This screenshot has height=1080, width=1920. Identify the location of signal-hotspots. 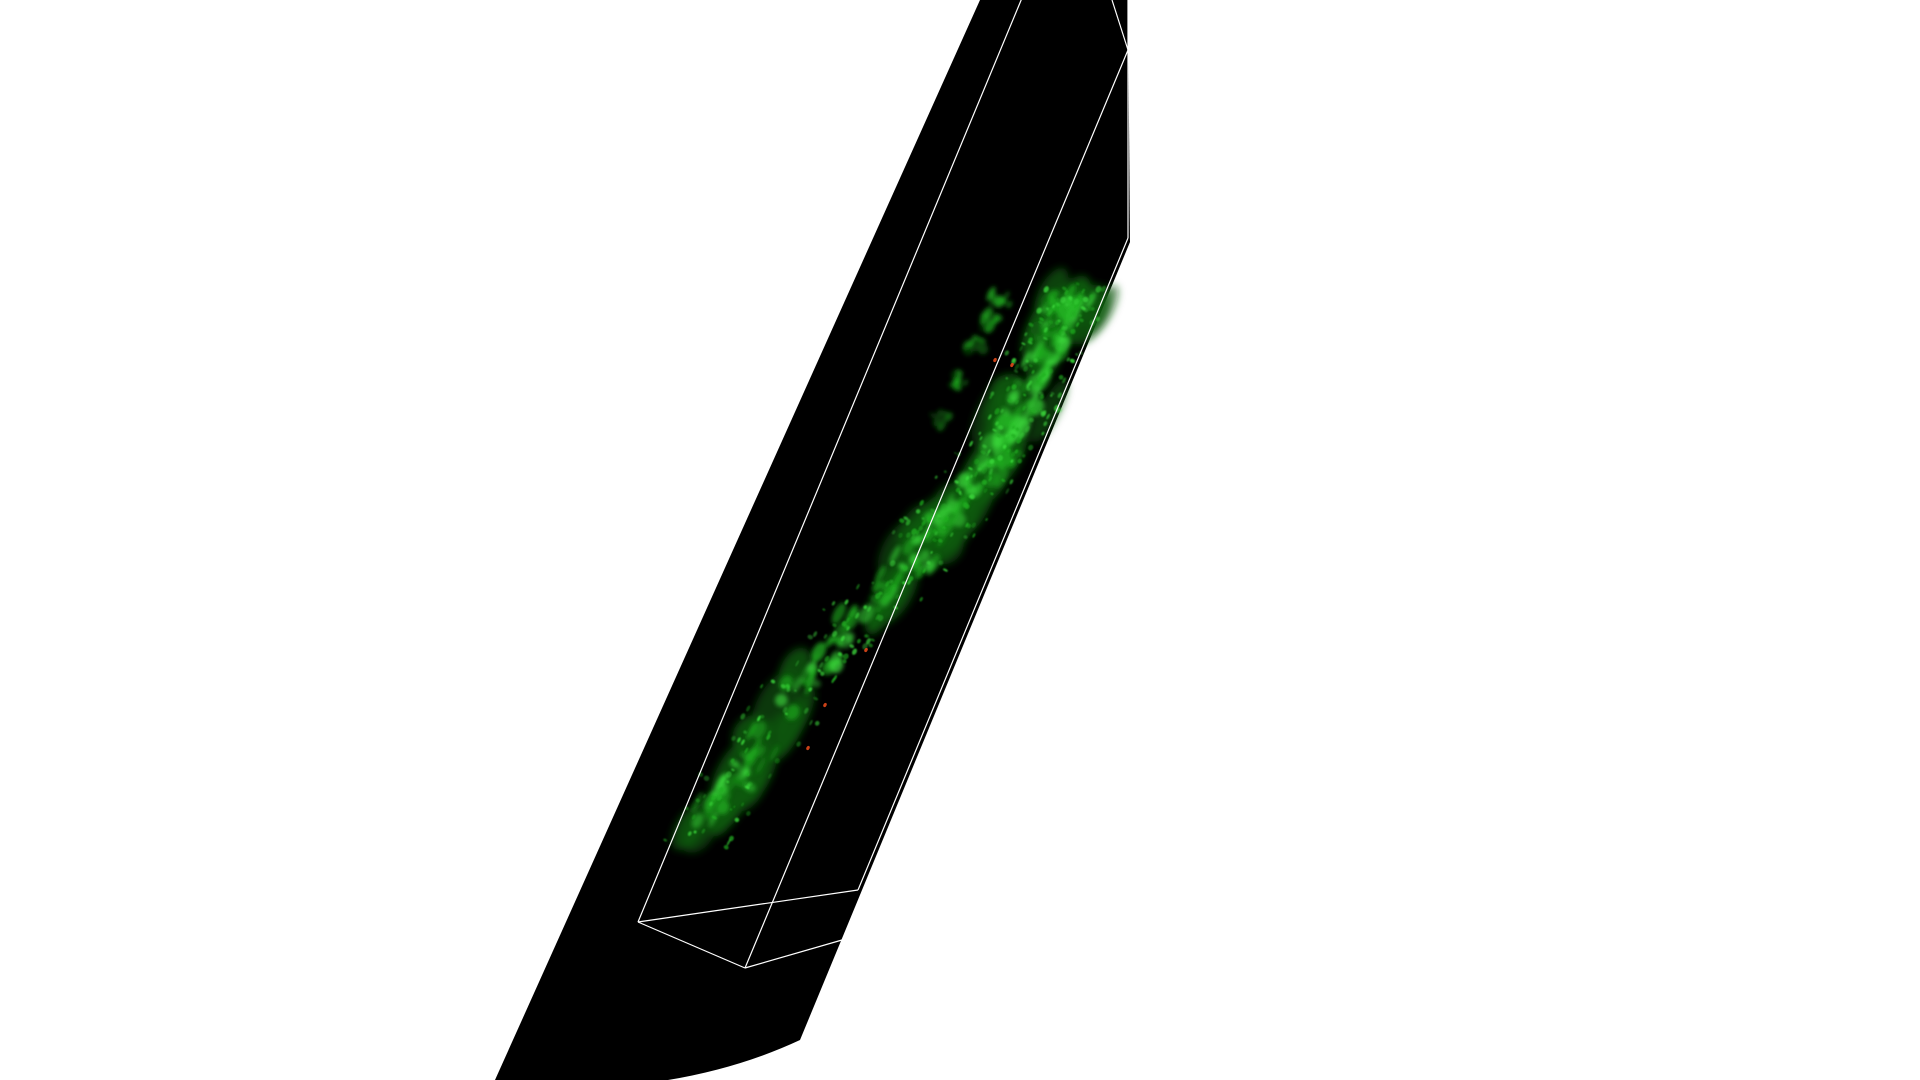
(910, 554).